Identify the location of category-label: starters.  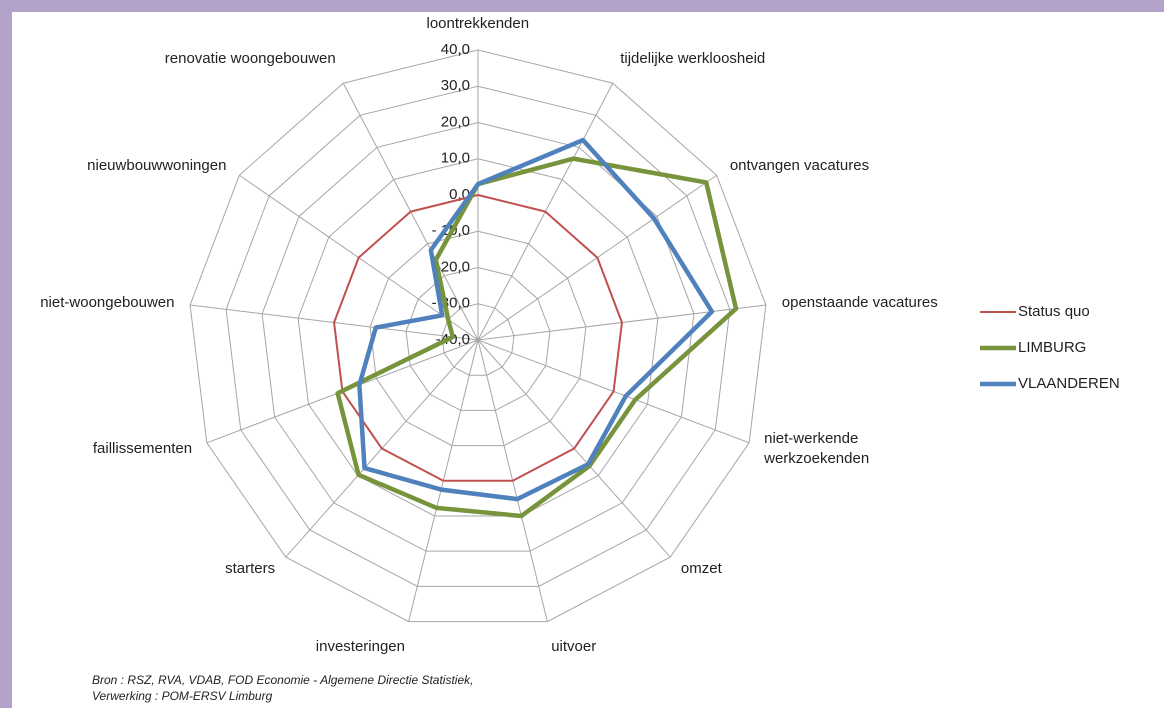
(250, 569).